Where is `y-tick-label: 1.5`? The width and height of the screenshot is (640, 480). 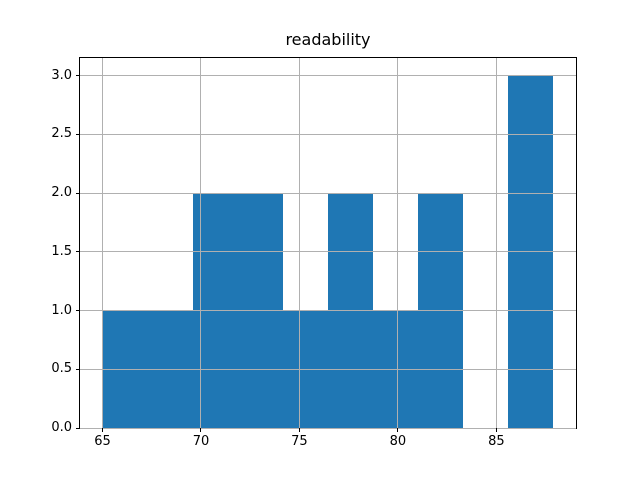
y-tick-label: 1.5 is located at coordinates (61, 251).